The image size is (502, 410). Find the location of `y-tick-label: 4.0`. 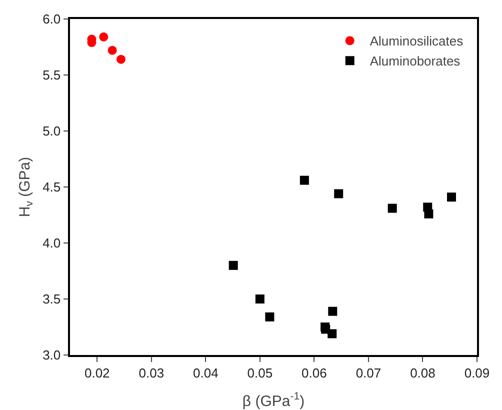

y-tick-label: 4.0 is located at coordinates (51, 243).